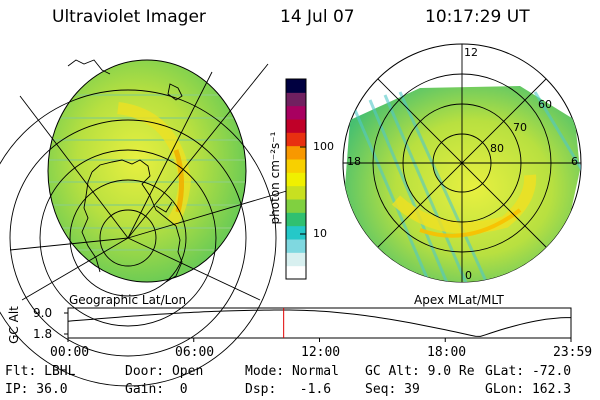 The width and height of the screenshot is (600, 400). What do you see at coordinates (323, 146) in the screenshot?
I see `colorbar-tick-100: 100` at bounding box center [323, 146].